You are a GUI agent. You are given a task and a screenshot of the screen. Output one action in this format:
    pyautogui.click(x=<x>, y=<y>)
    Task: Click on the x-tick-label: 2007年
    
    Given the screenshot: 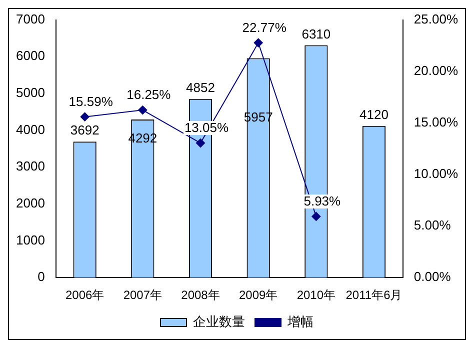 What is the action you would take?
    pyautogui.click(x=142, y=295)
    